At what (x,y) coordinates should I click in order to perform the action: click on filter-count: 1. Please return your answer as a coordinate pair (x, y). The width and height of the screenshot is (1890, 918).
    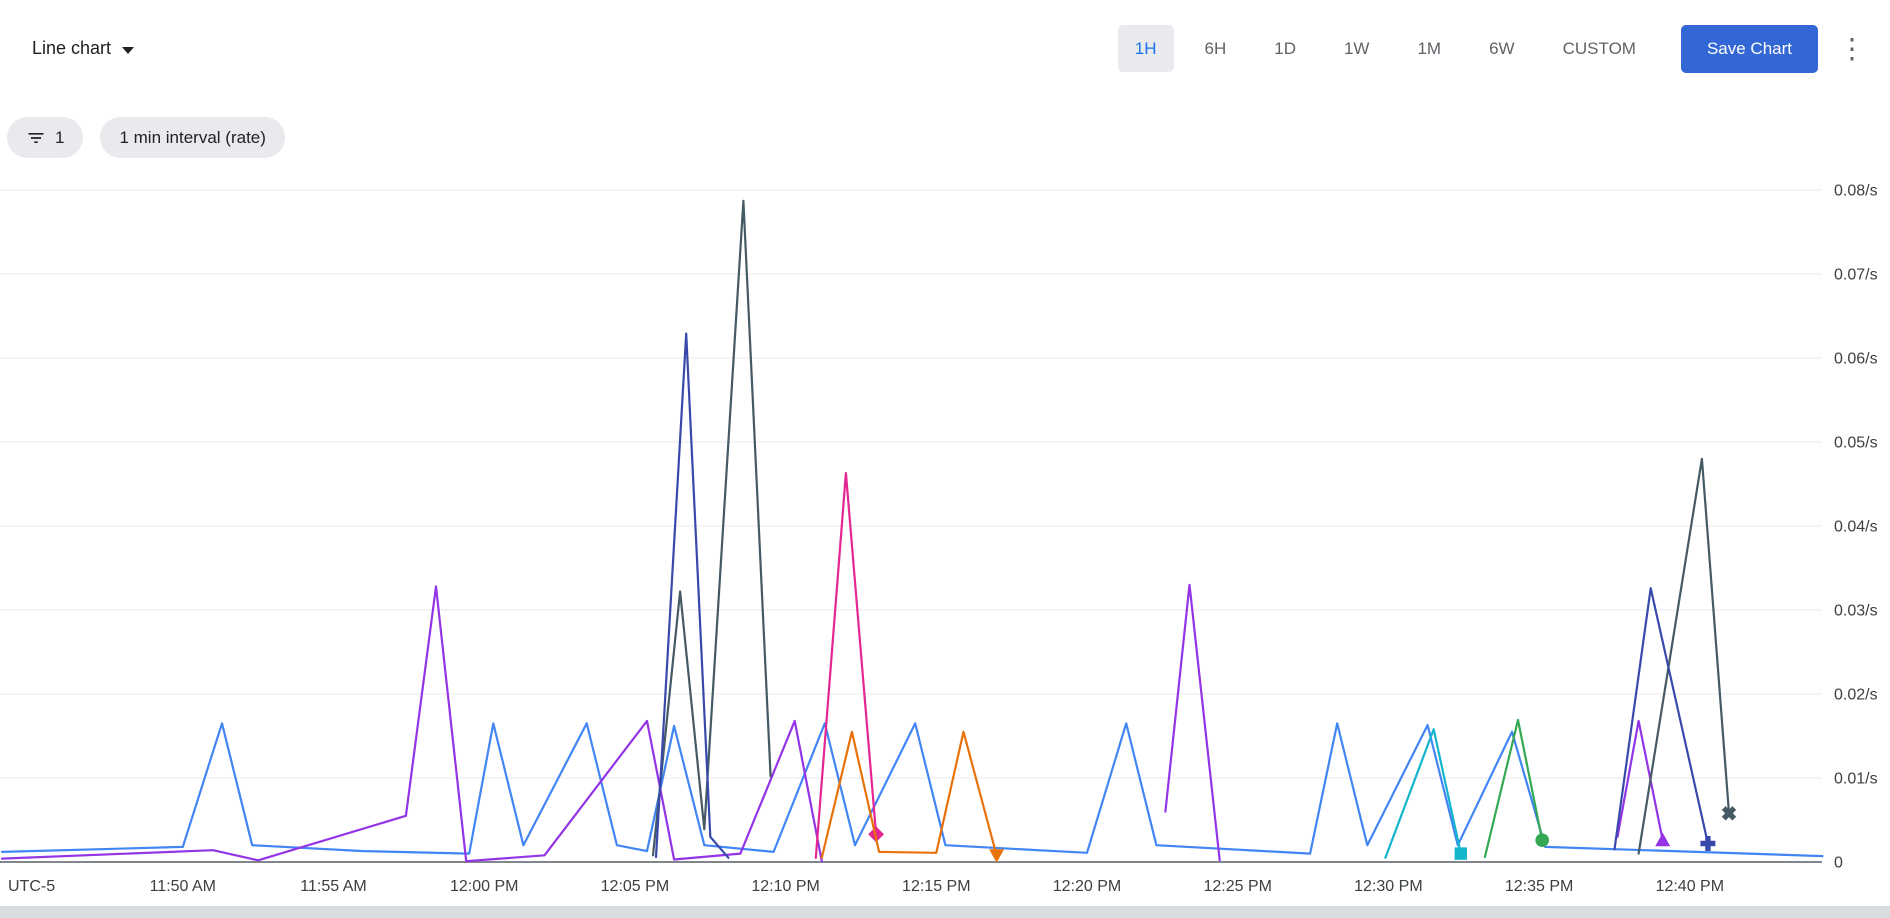
    Looking at the image, I should click on (60, 137).